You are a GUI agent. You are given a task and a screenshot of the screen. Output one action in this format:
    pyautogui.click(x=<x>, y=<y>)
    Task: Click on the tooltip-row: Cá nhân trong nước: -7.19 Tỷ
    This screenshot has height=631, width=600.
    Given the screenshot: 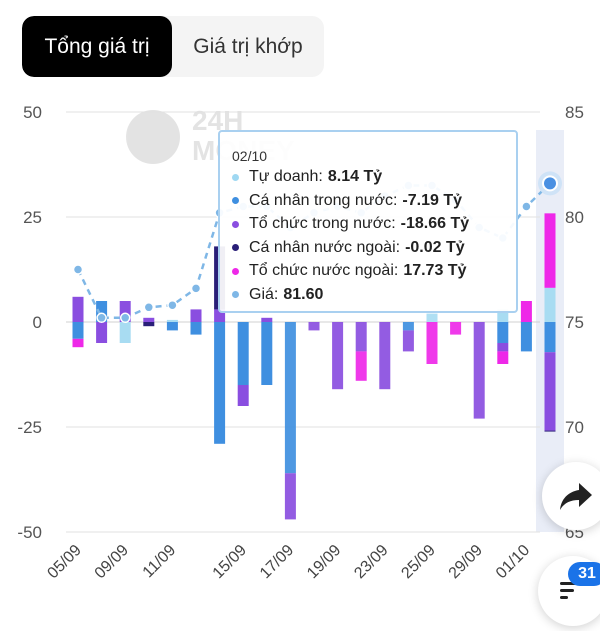 What is the action you would take?
    pyautogui.click(x=347, y=201)
    